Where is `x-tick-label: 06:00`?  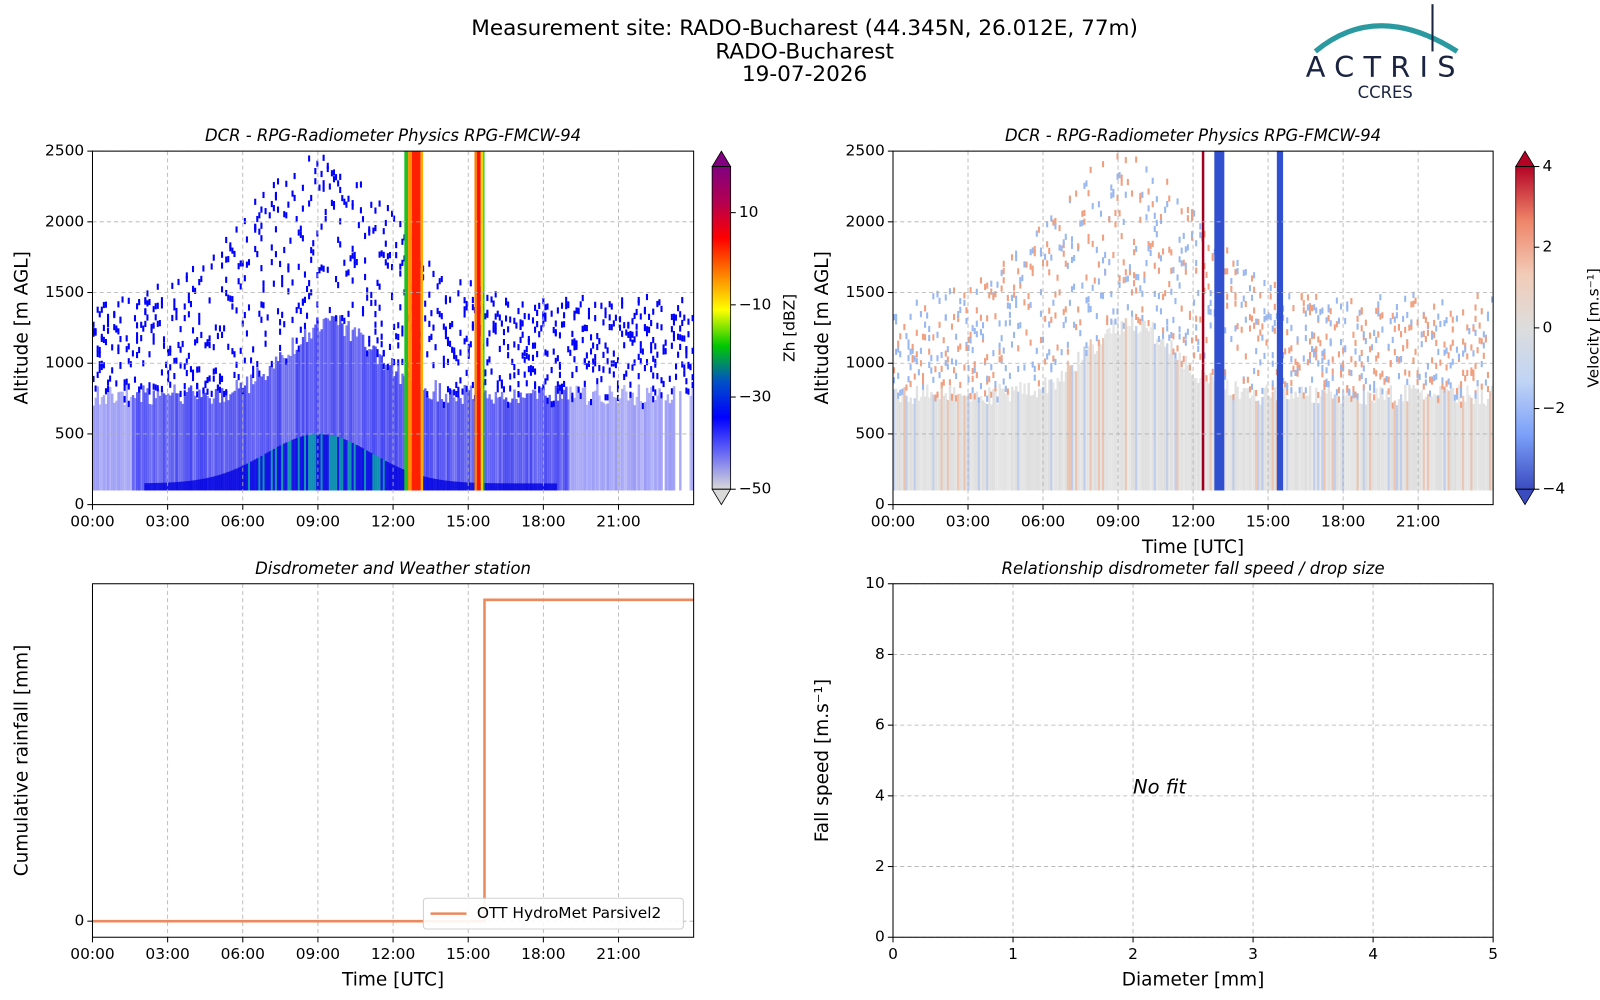
x-tick-label: 06:00 is located at coordinates (243, 522).